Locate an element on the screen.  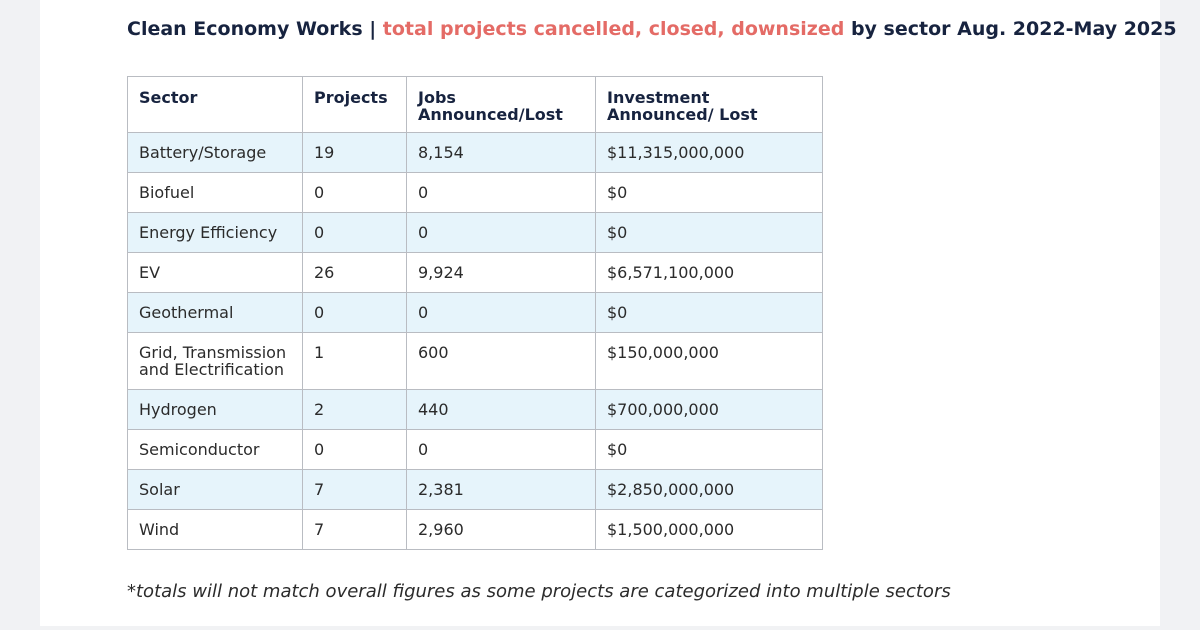
cell-sector: Hydrogen is located at coordinates (215, 409).